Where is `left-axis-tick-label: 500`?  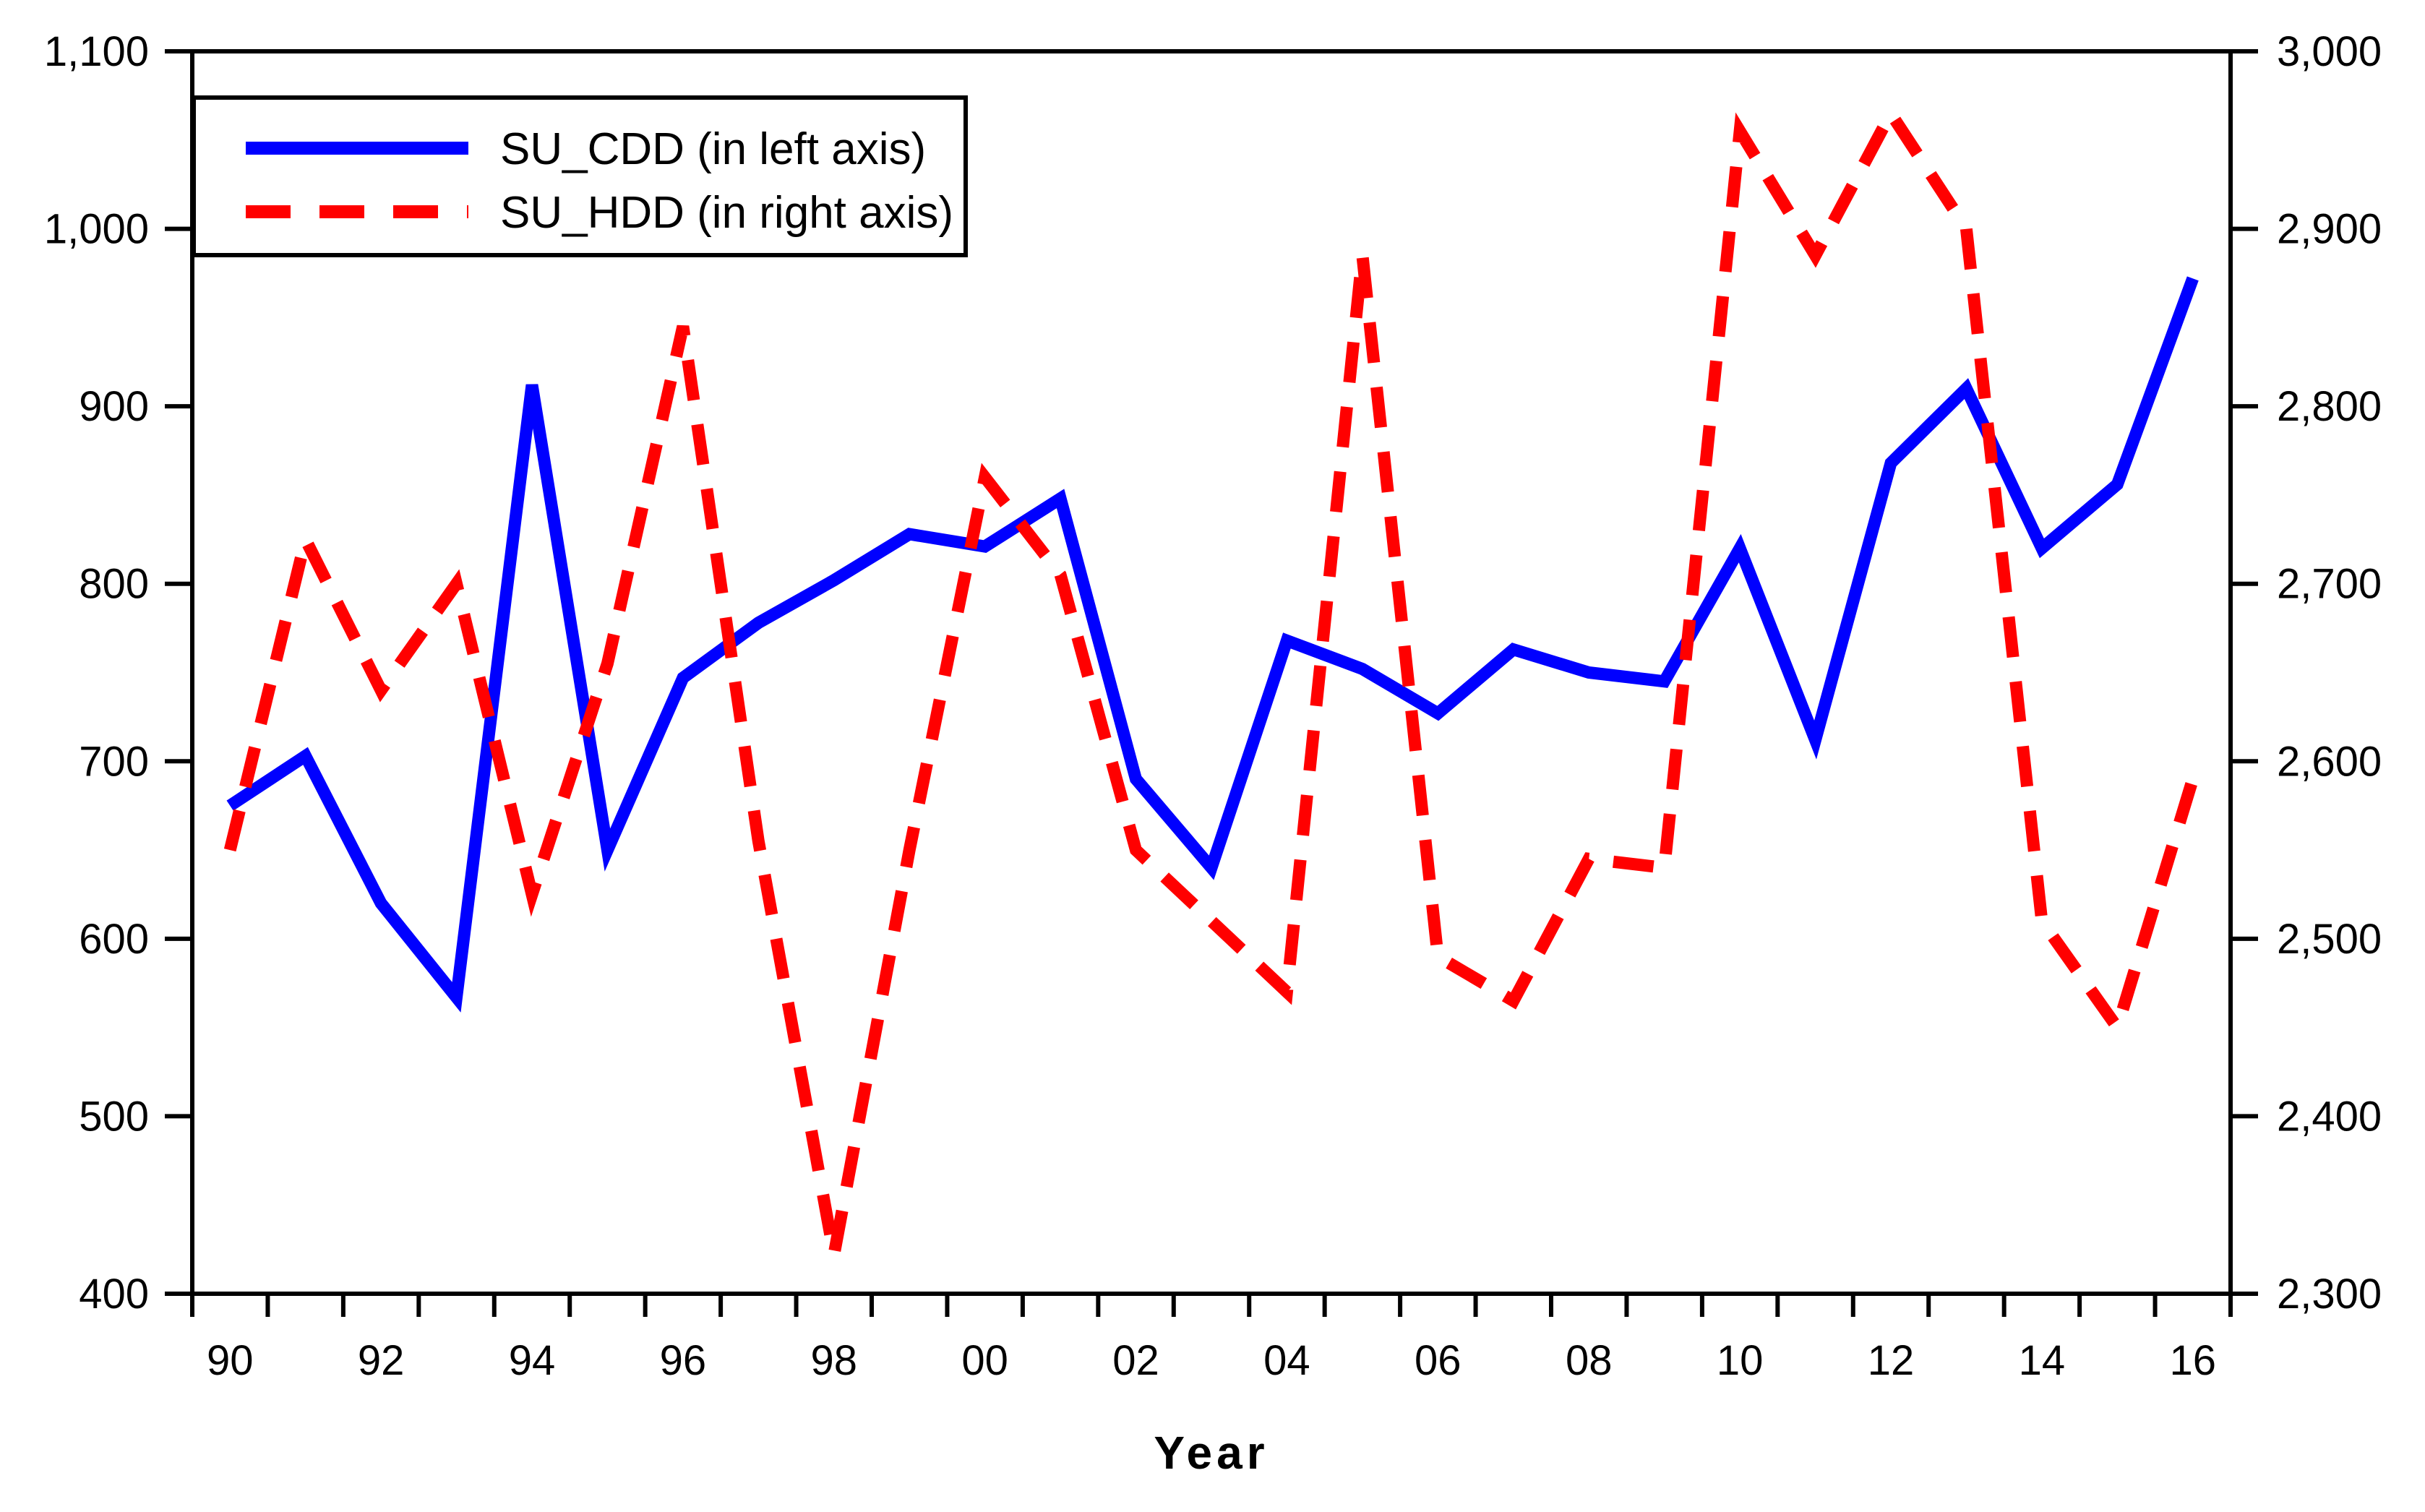
left-axis-tick-label: 500 is located at coordinates (114, 1116).